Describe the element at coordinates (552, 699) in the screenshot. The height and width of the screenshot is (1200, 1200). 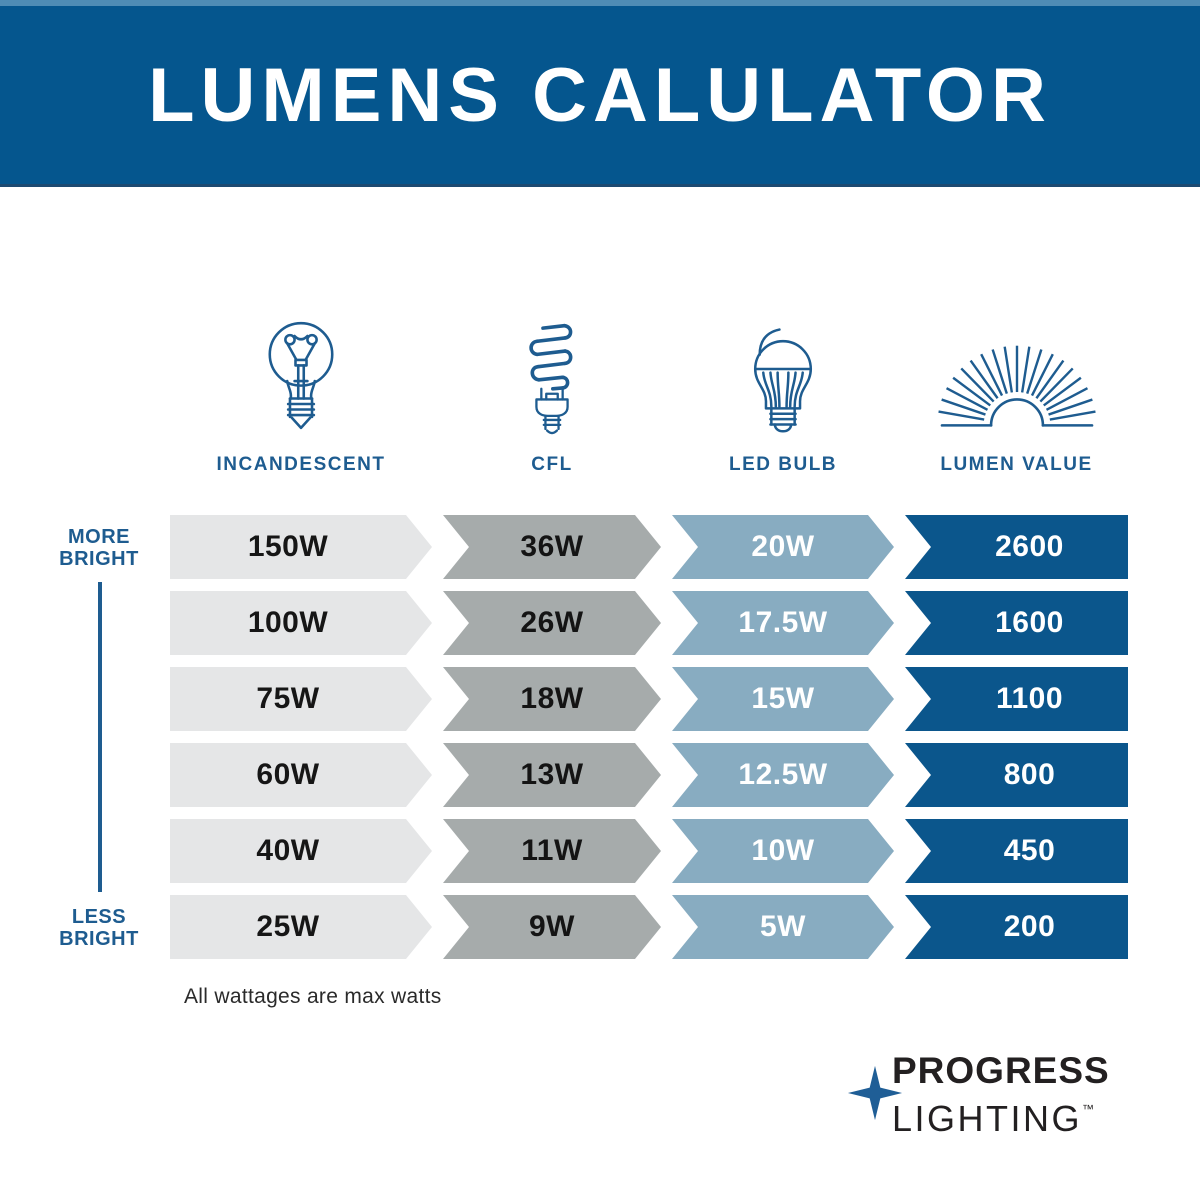
I see `row-segment-cfl: 18W` at that location.